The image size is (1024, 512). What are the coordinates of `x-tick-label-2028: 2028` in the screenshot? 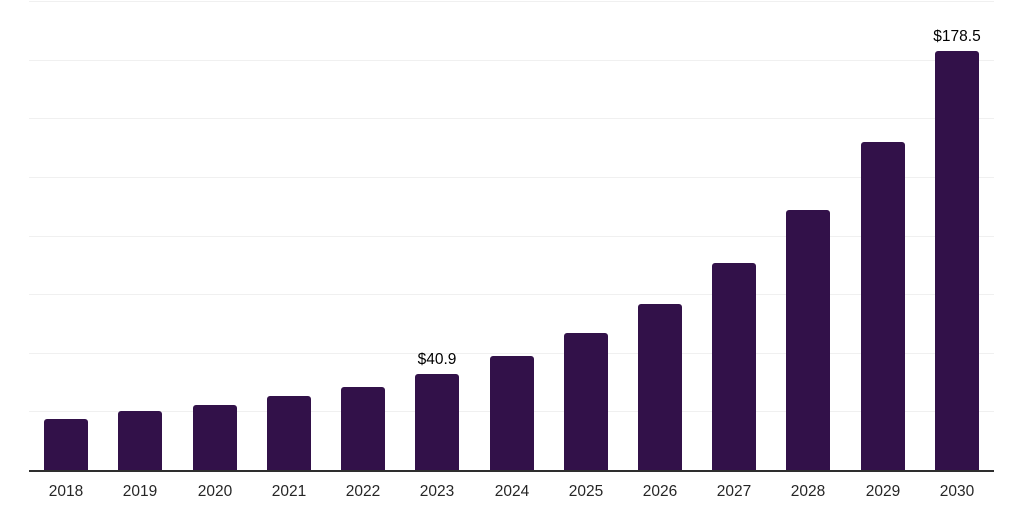 It's located at (808, 491).